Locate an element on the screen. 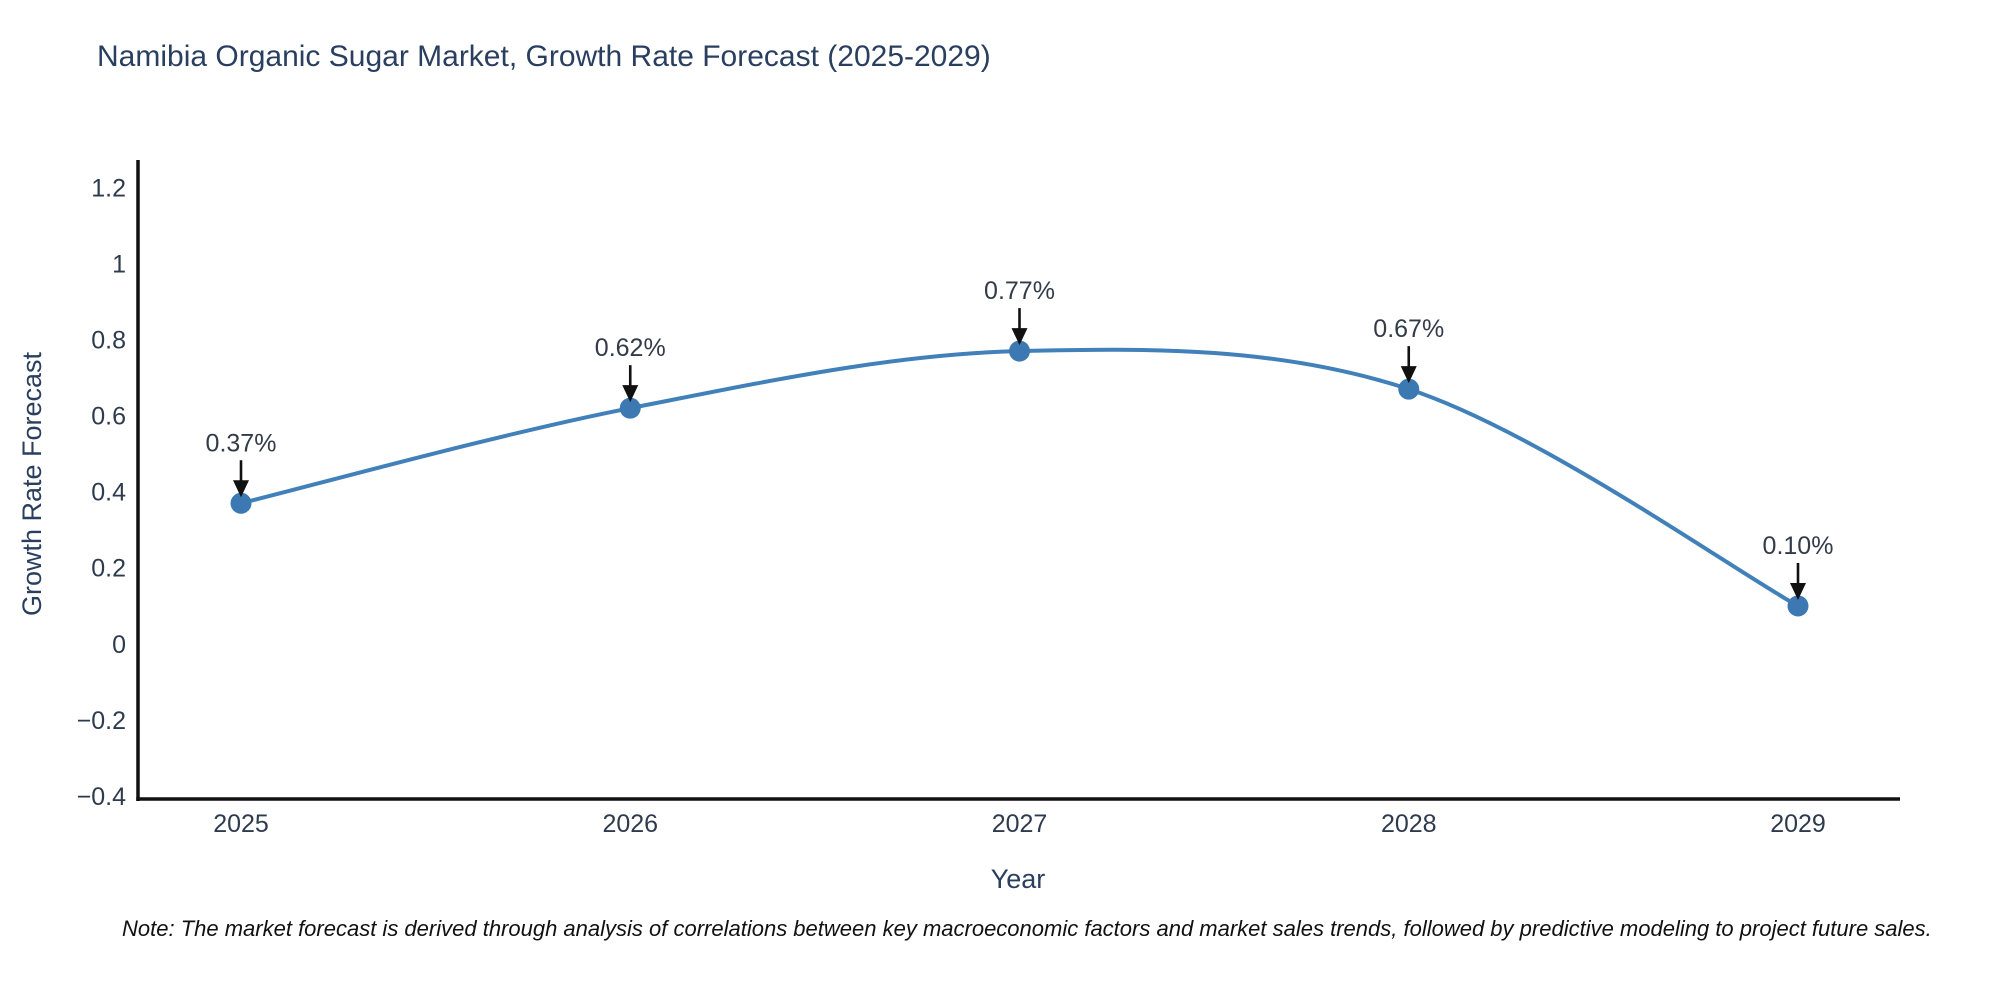  y-axis-tick-label: 0.4 is located at coordinates (108, 493).